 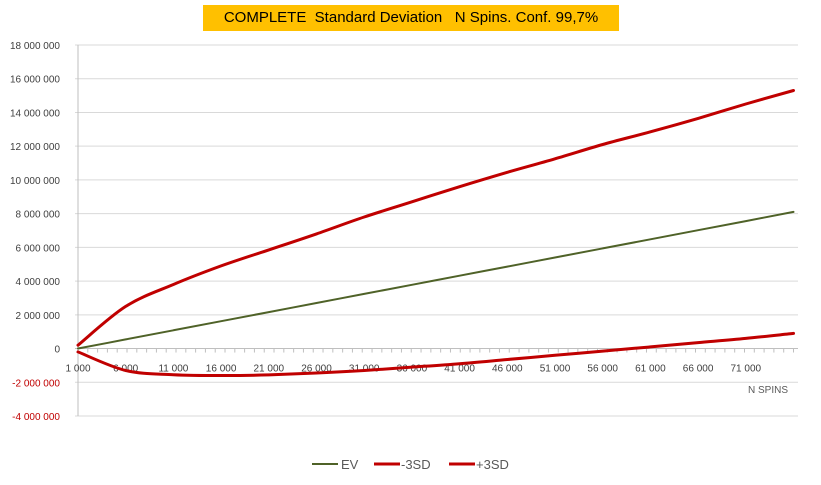 I want to click on x-tick-label: 26 000, so click(x=316, y=369).